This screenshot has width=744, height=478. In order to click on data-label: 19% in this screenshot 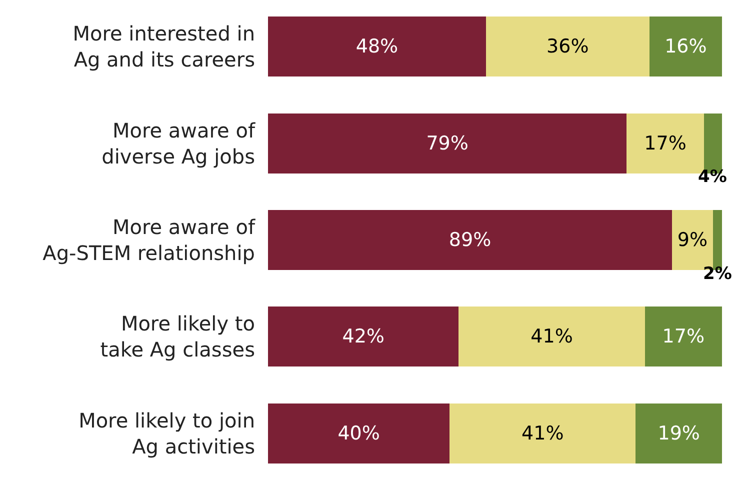, I will do `click(679, 433)`.